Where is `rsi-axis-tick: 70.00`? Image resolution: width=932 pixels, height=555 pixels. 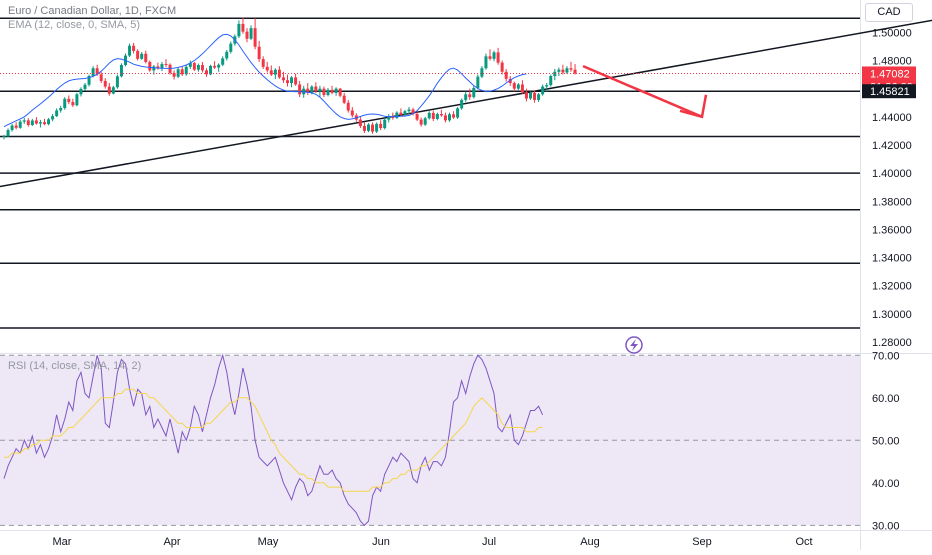 rsi-axis-tick: 70.00 is located at coordinates (886, 356).